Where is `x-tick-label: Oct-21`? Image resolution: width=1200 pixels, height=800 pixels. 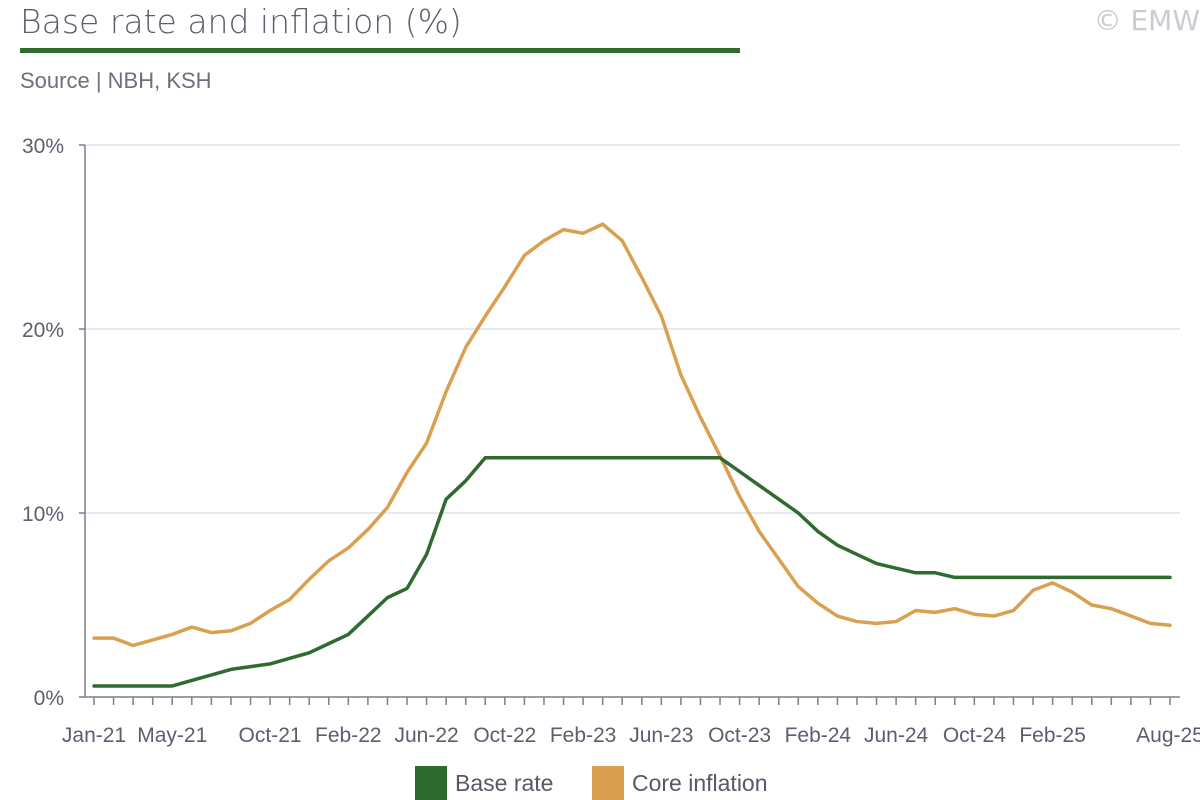
x-tick-label: Oct-21 is located at coordinates (270, 735).